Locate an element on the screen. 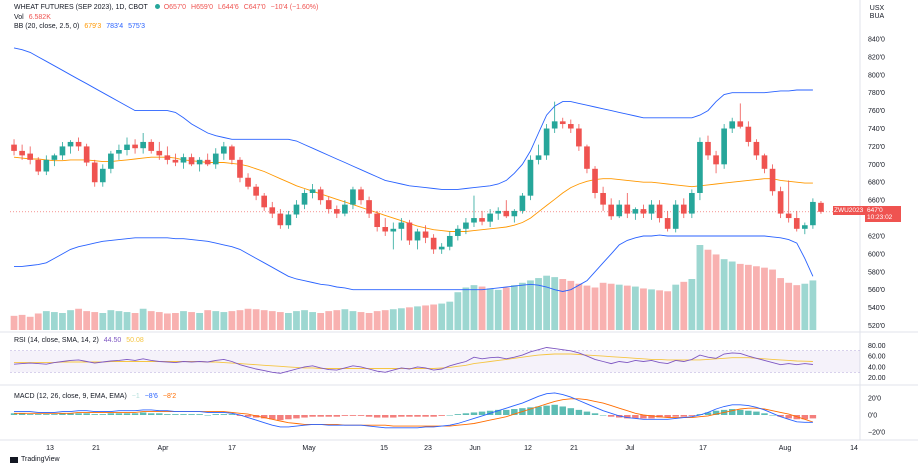 This screenshot has width=918, height=471. time-tick-label: 17 is located at coordinates (703, 448).